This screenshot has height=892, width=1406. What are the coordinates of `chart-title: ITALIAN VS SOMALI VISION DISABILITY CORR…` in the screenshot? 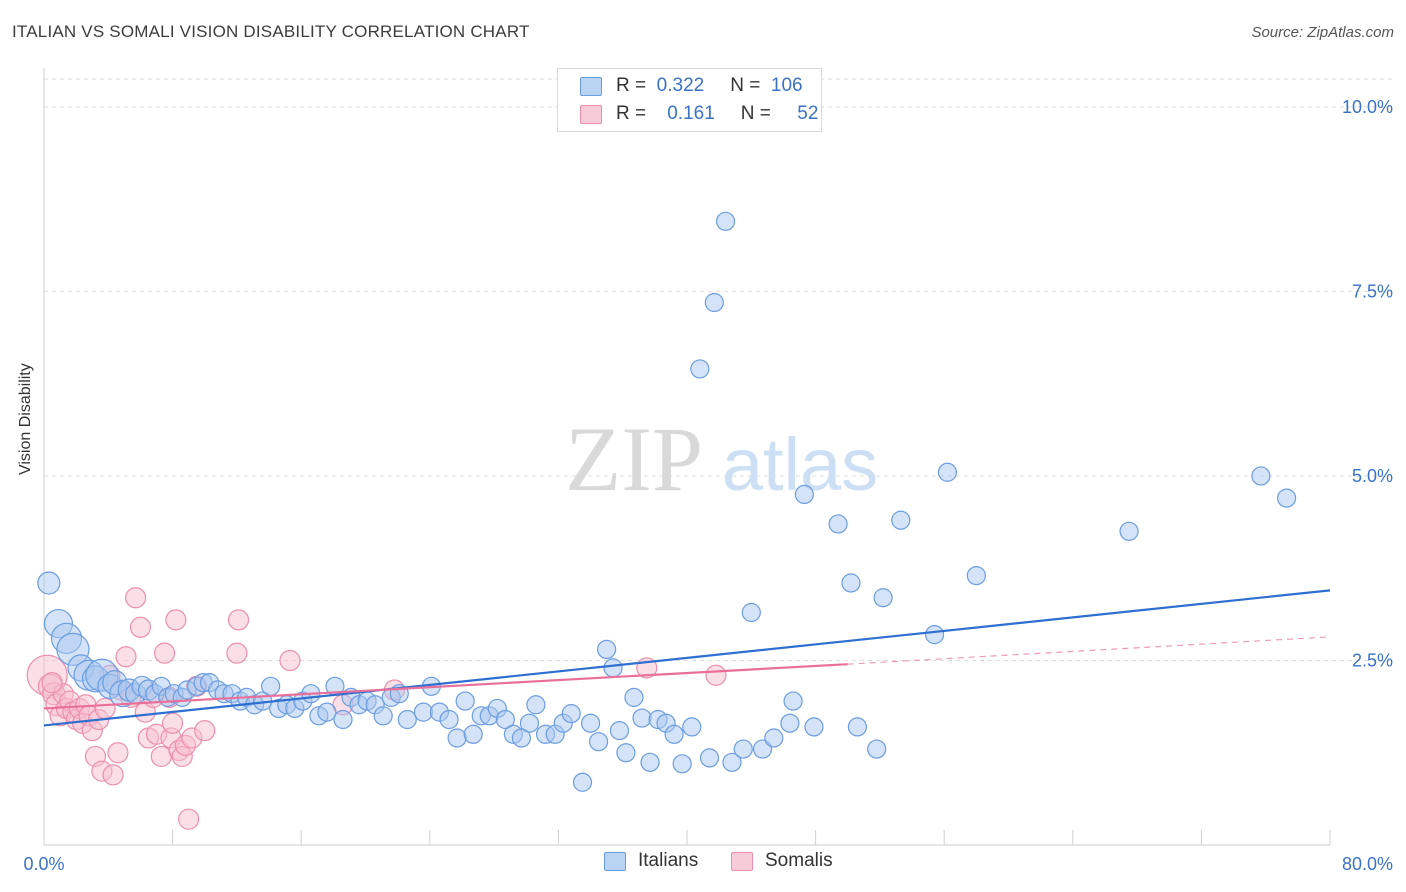 It's located at (271, 31).